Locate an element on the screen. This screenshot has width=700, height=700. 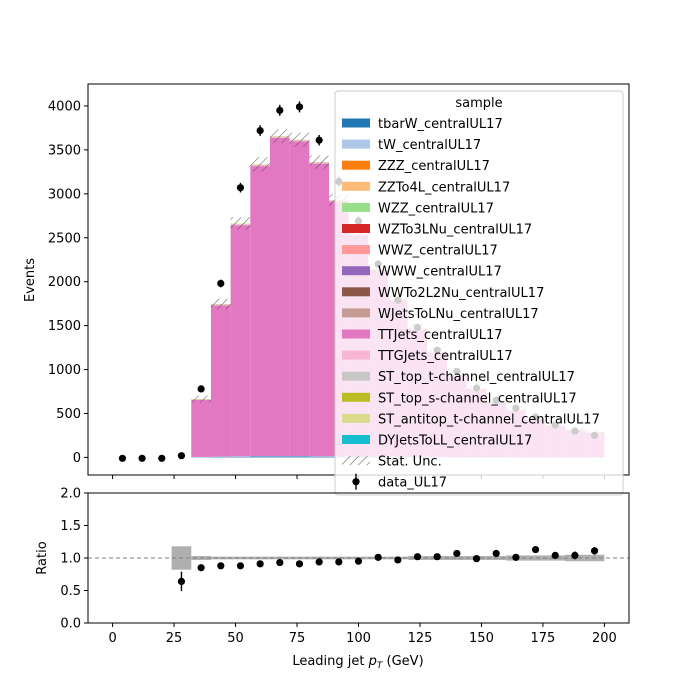
y-tick-label: 1000 is located at coordinates (64, 370).